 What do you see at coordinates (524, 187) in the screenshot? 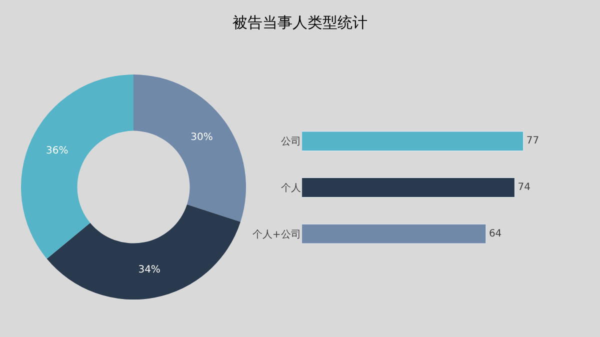
I see `data-label: 74` at bounding box center [524, 187].